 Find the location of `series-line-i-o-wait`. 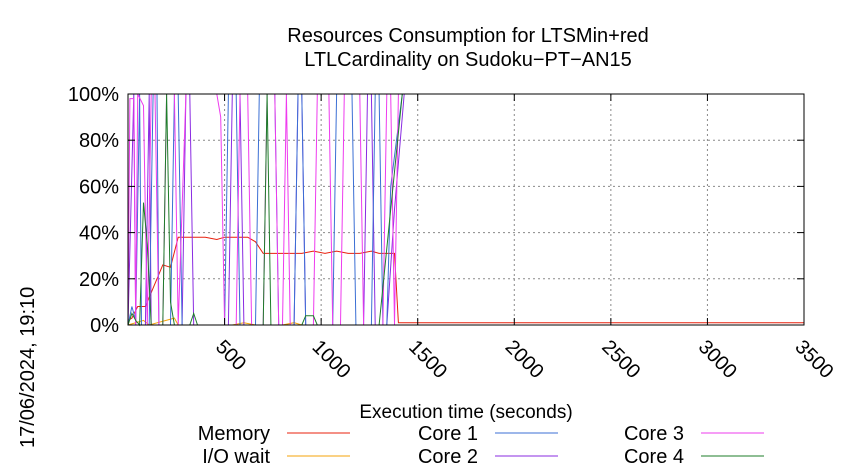

series-line-i-o-wait is located at coordinates (465, 321).